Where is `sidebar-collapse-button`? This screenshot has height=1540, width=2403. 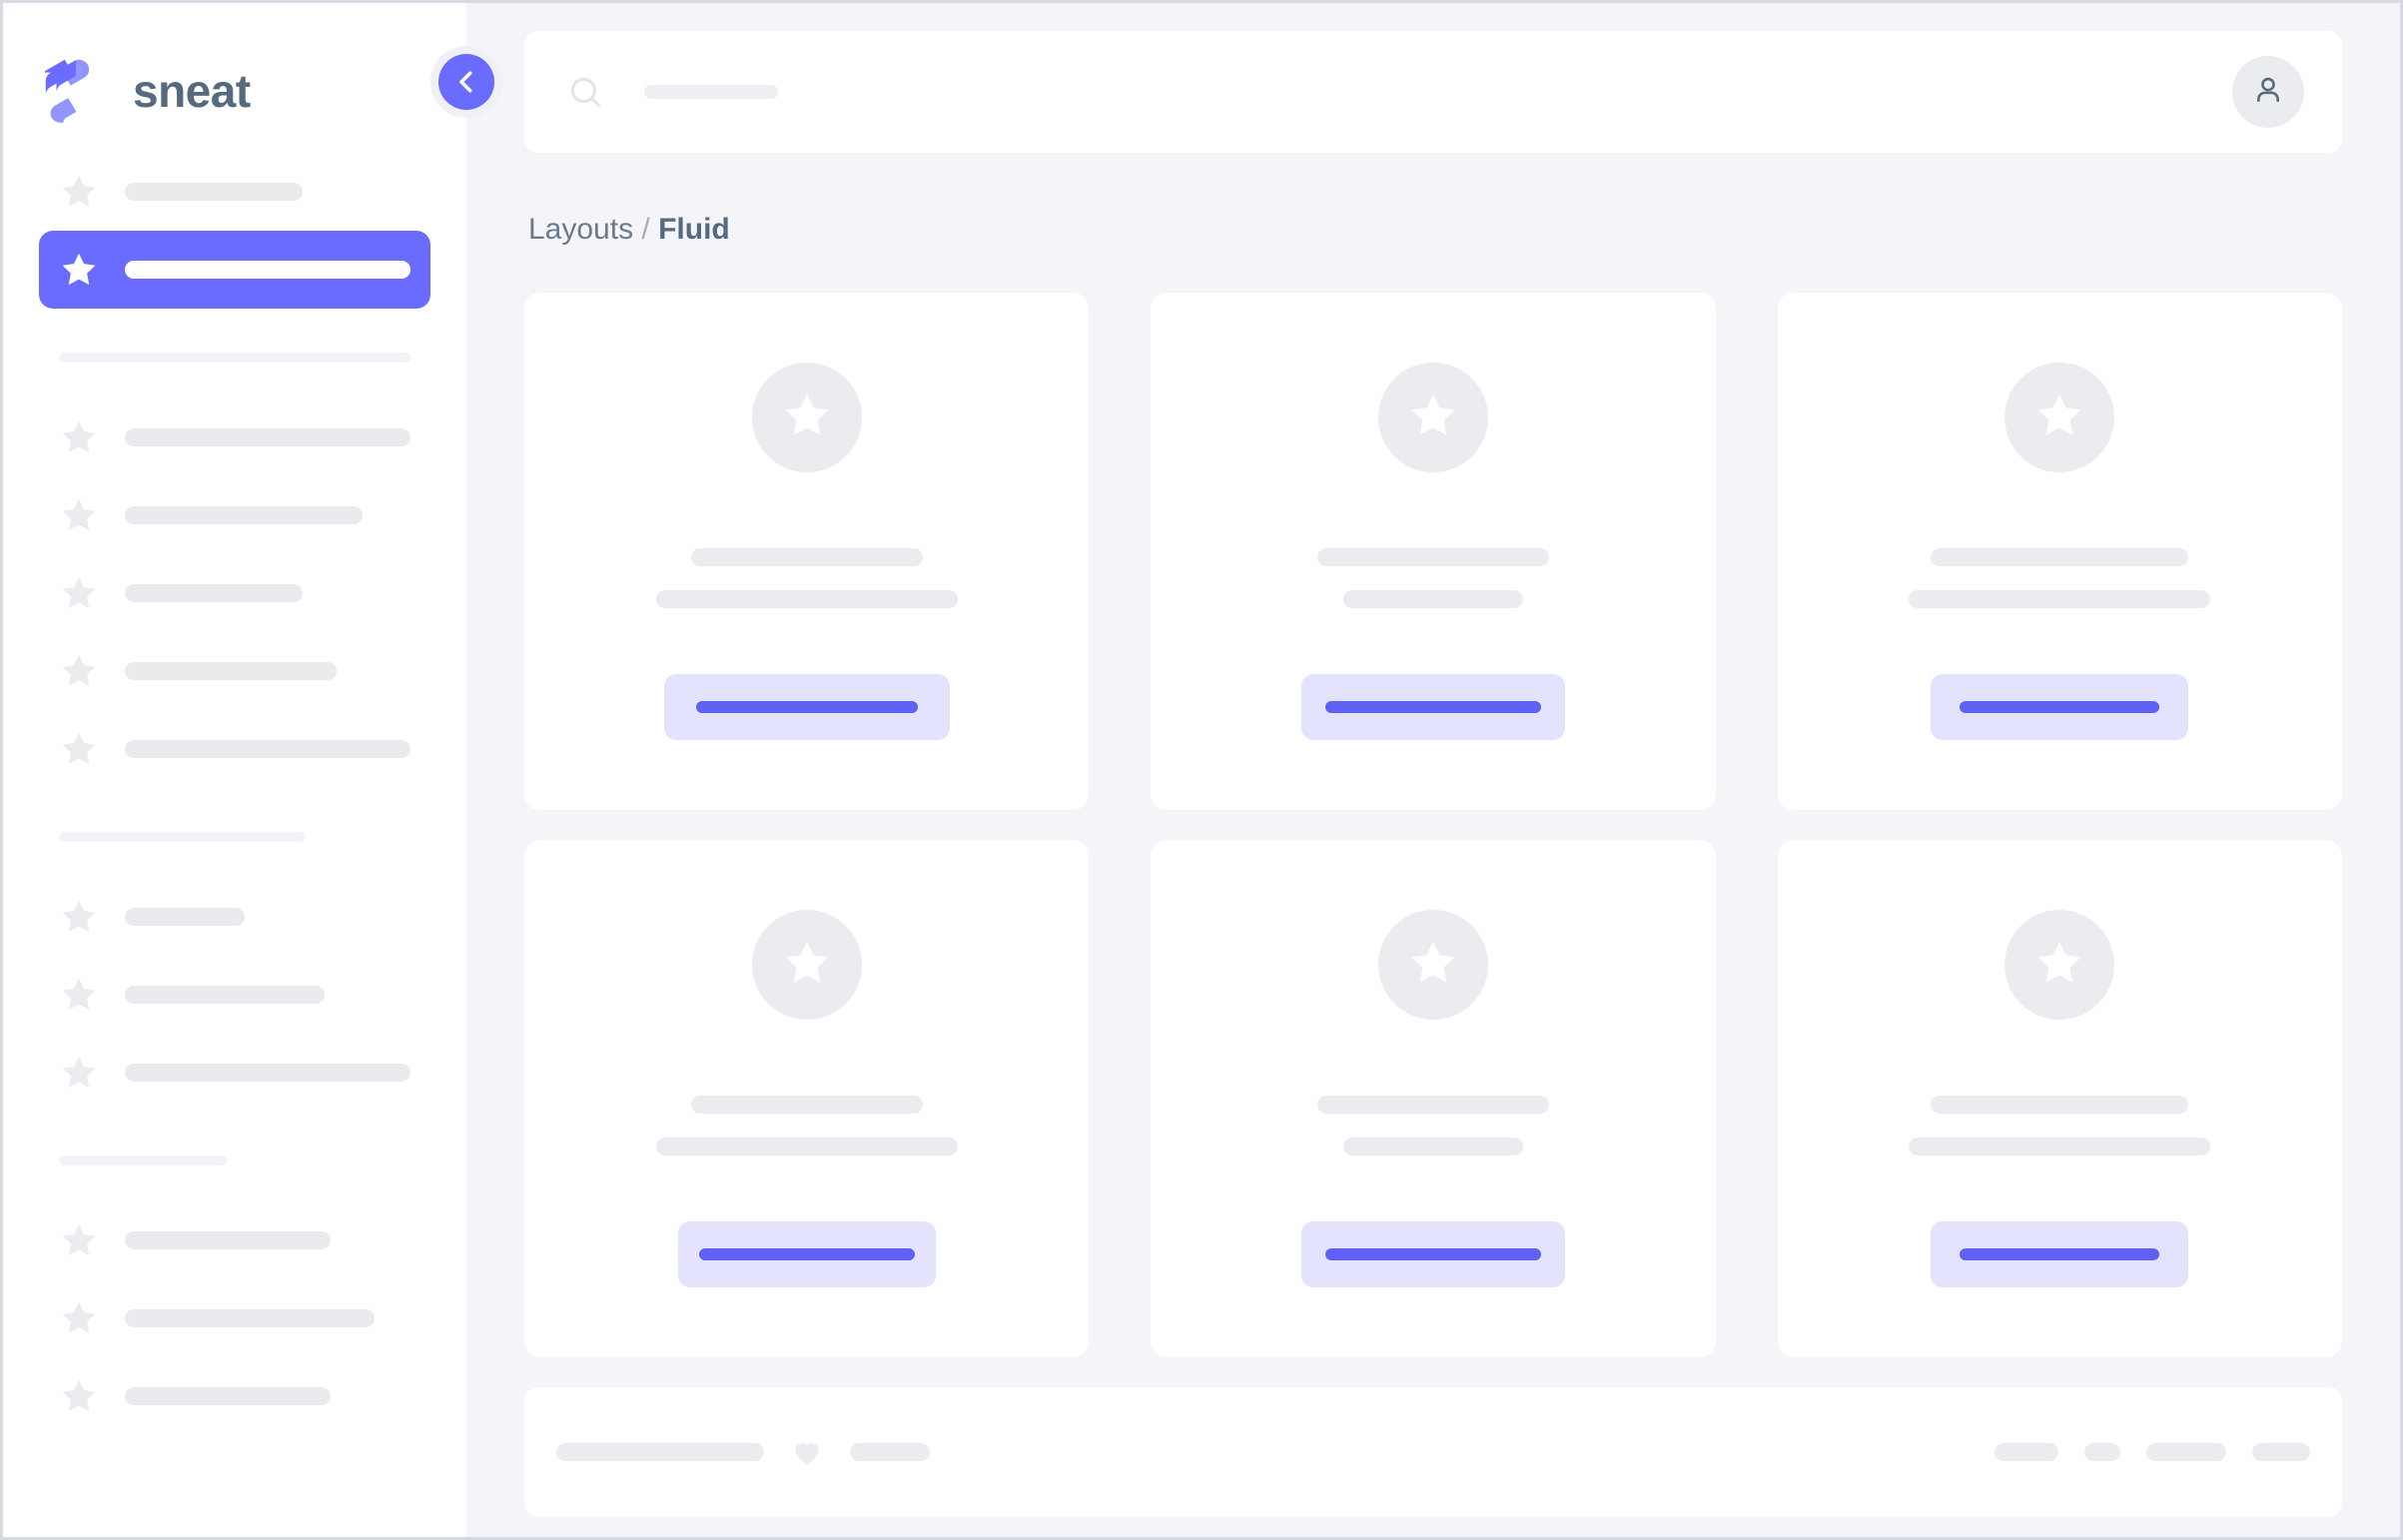
sidebar-collapse-button is located at coordinates (466, 82).